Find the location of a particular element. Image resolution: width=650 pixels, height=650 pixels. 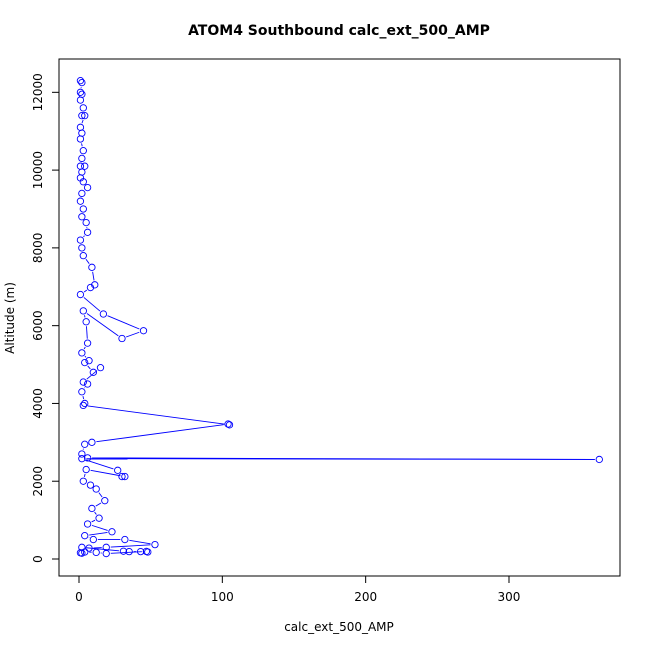

x-tick-label: 300 is located at coordinates (509, 597).